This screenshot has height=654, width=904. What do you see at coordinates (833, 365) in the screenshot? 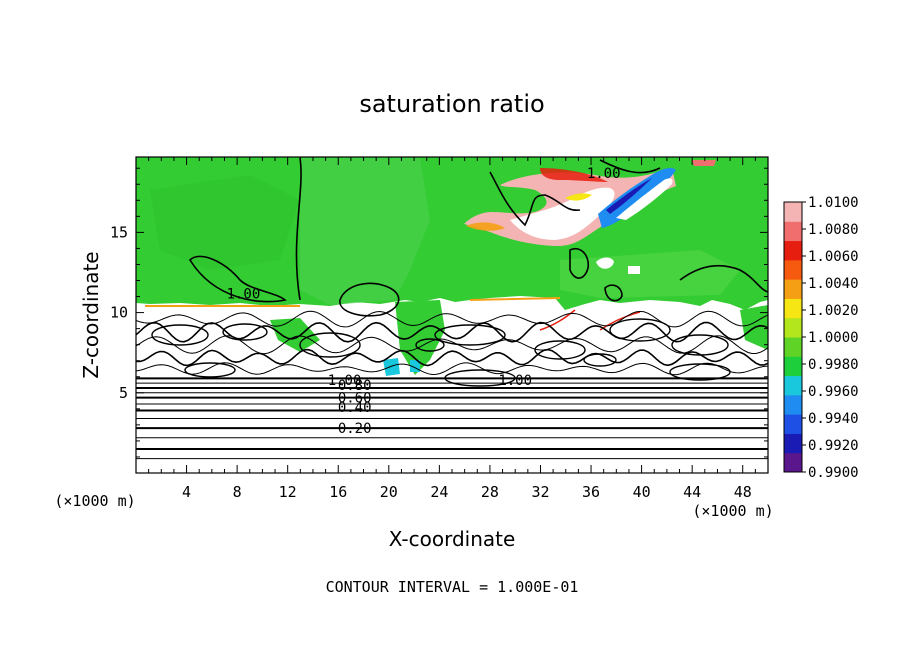
I see `colorbar-tick-label: 0.9980` at bounding box center [833, 365].